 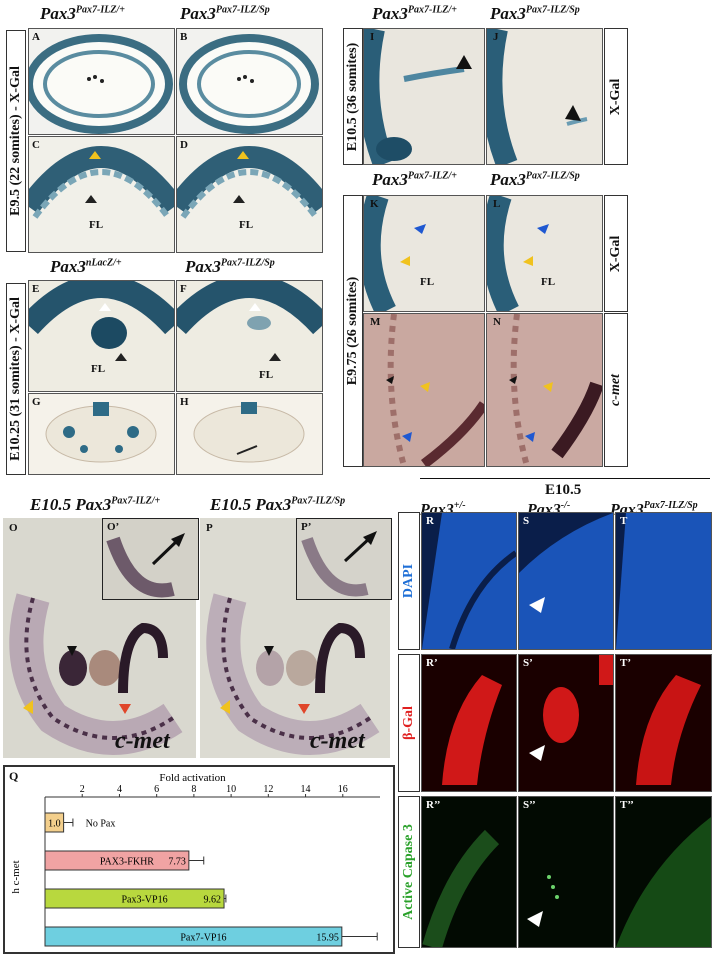 What do you see at coordinates (209, 528) in the screenshot?
I see `label-p: P` at bounding box center [209, 528].